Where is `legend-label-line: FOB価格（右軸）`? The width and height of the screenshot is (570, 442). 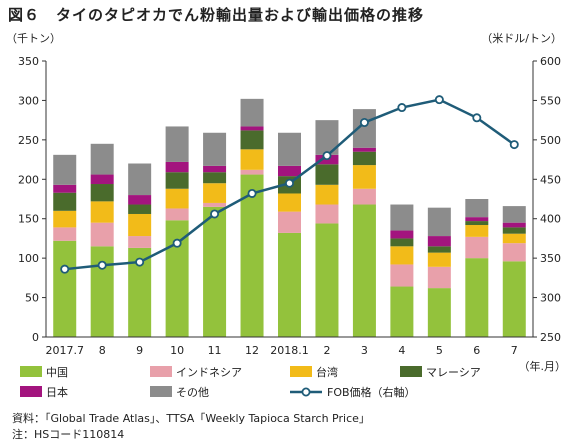 legend-label-line: FOB価格（右軸） is located at coordinates (371, 392).